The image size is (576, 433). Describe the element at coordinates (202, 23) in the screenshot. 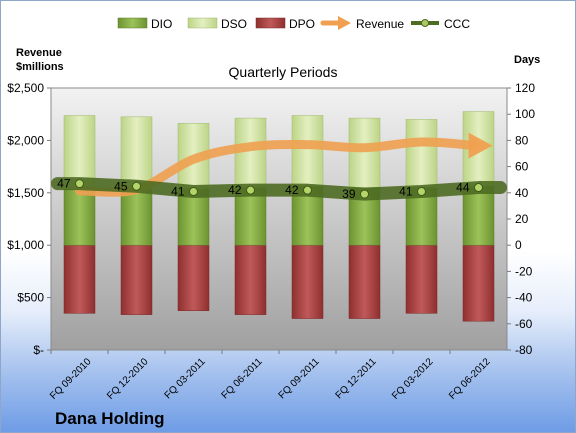

I see `legend-dso-swatch` at that location.